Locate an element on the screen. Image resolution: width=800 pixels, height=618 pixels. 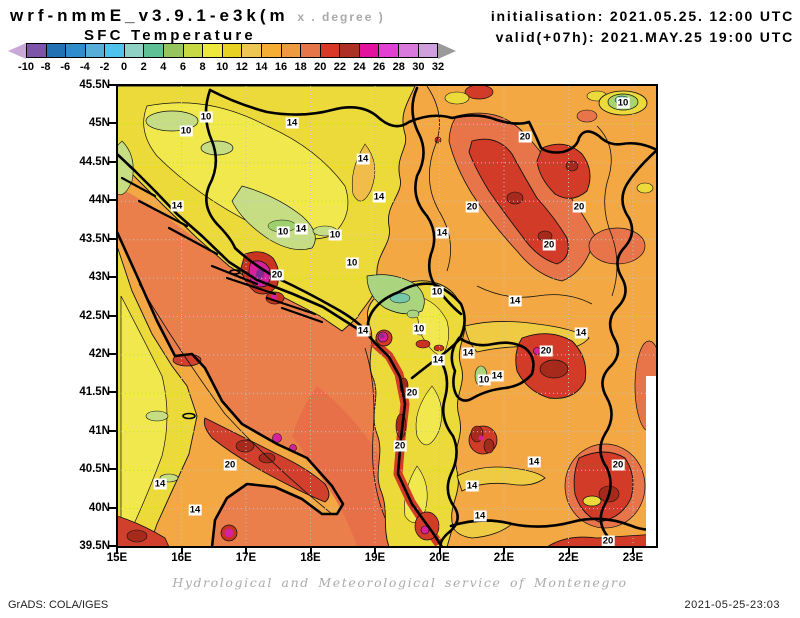
colorbar-segments is located at coordinates (232, 50).